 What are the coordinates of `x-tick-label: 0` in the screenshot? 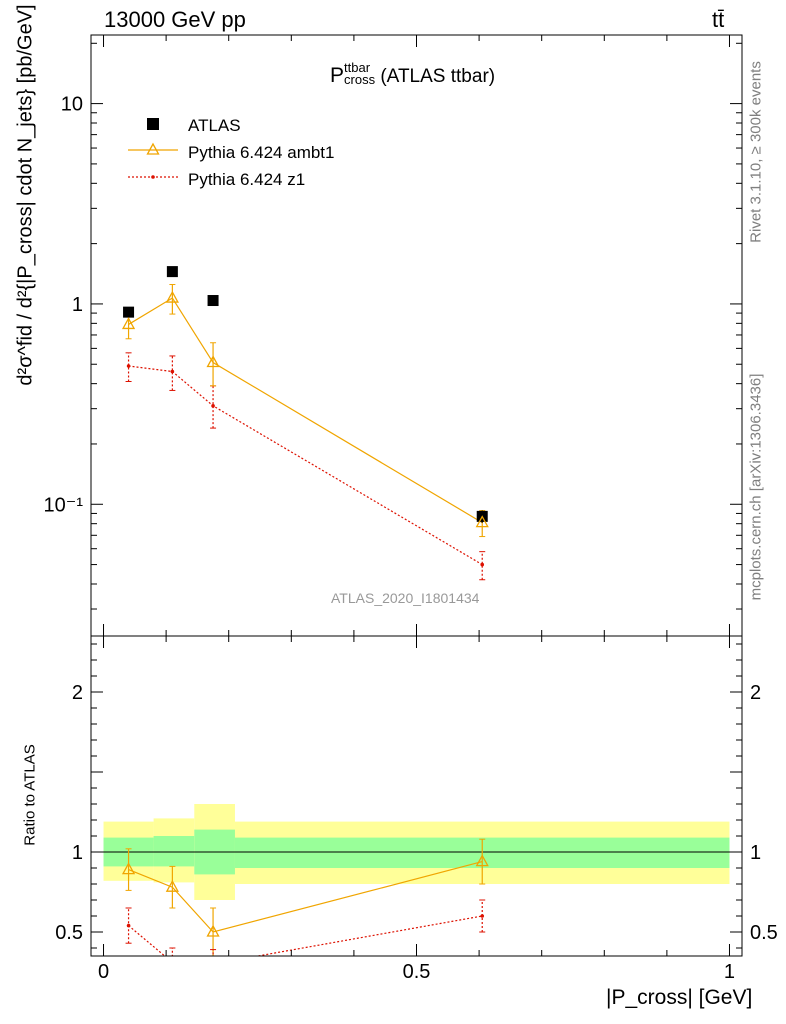 It's located at (103, 972).